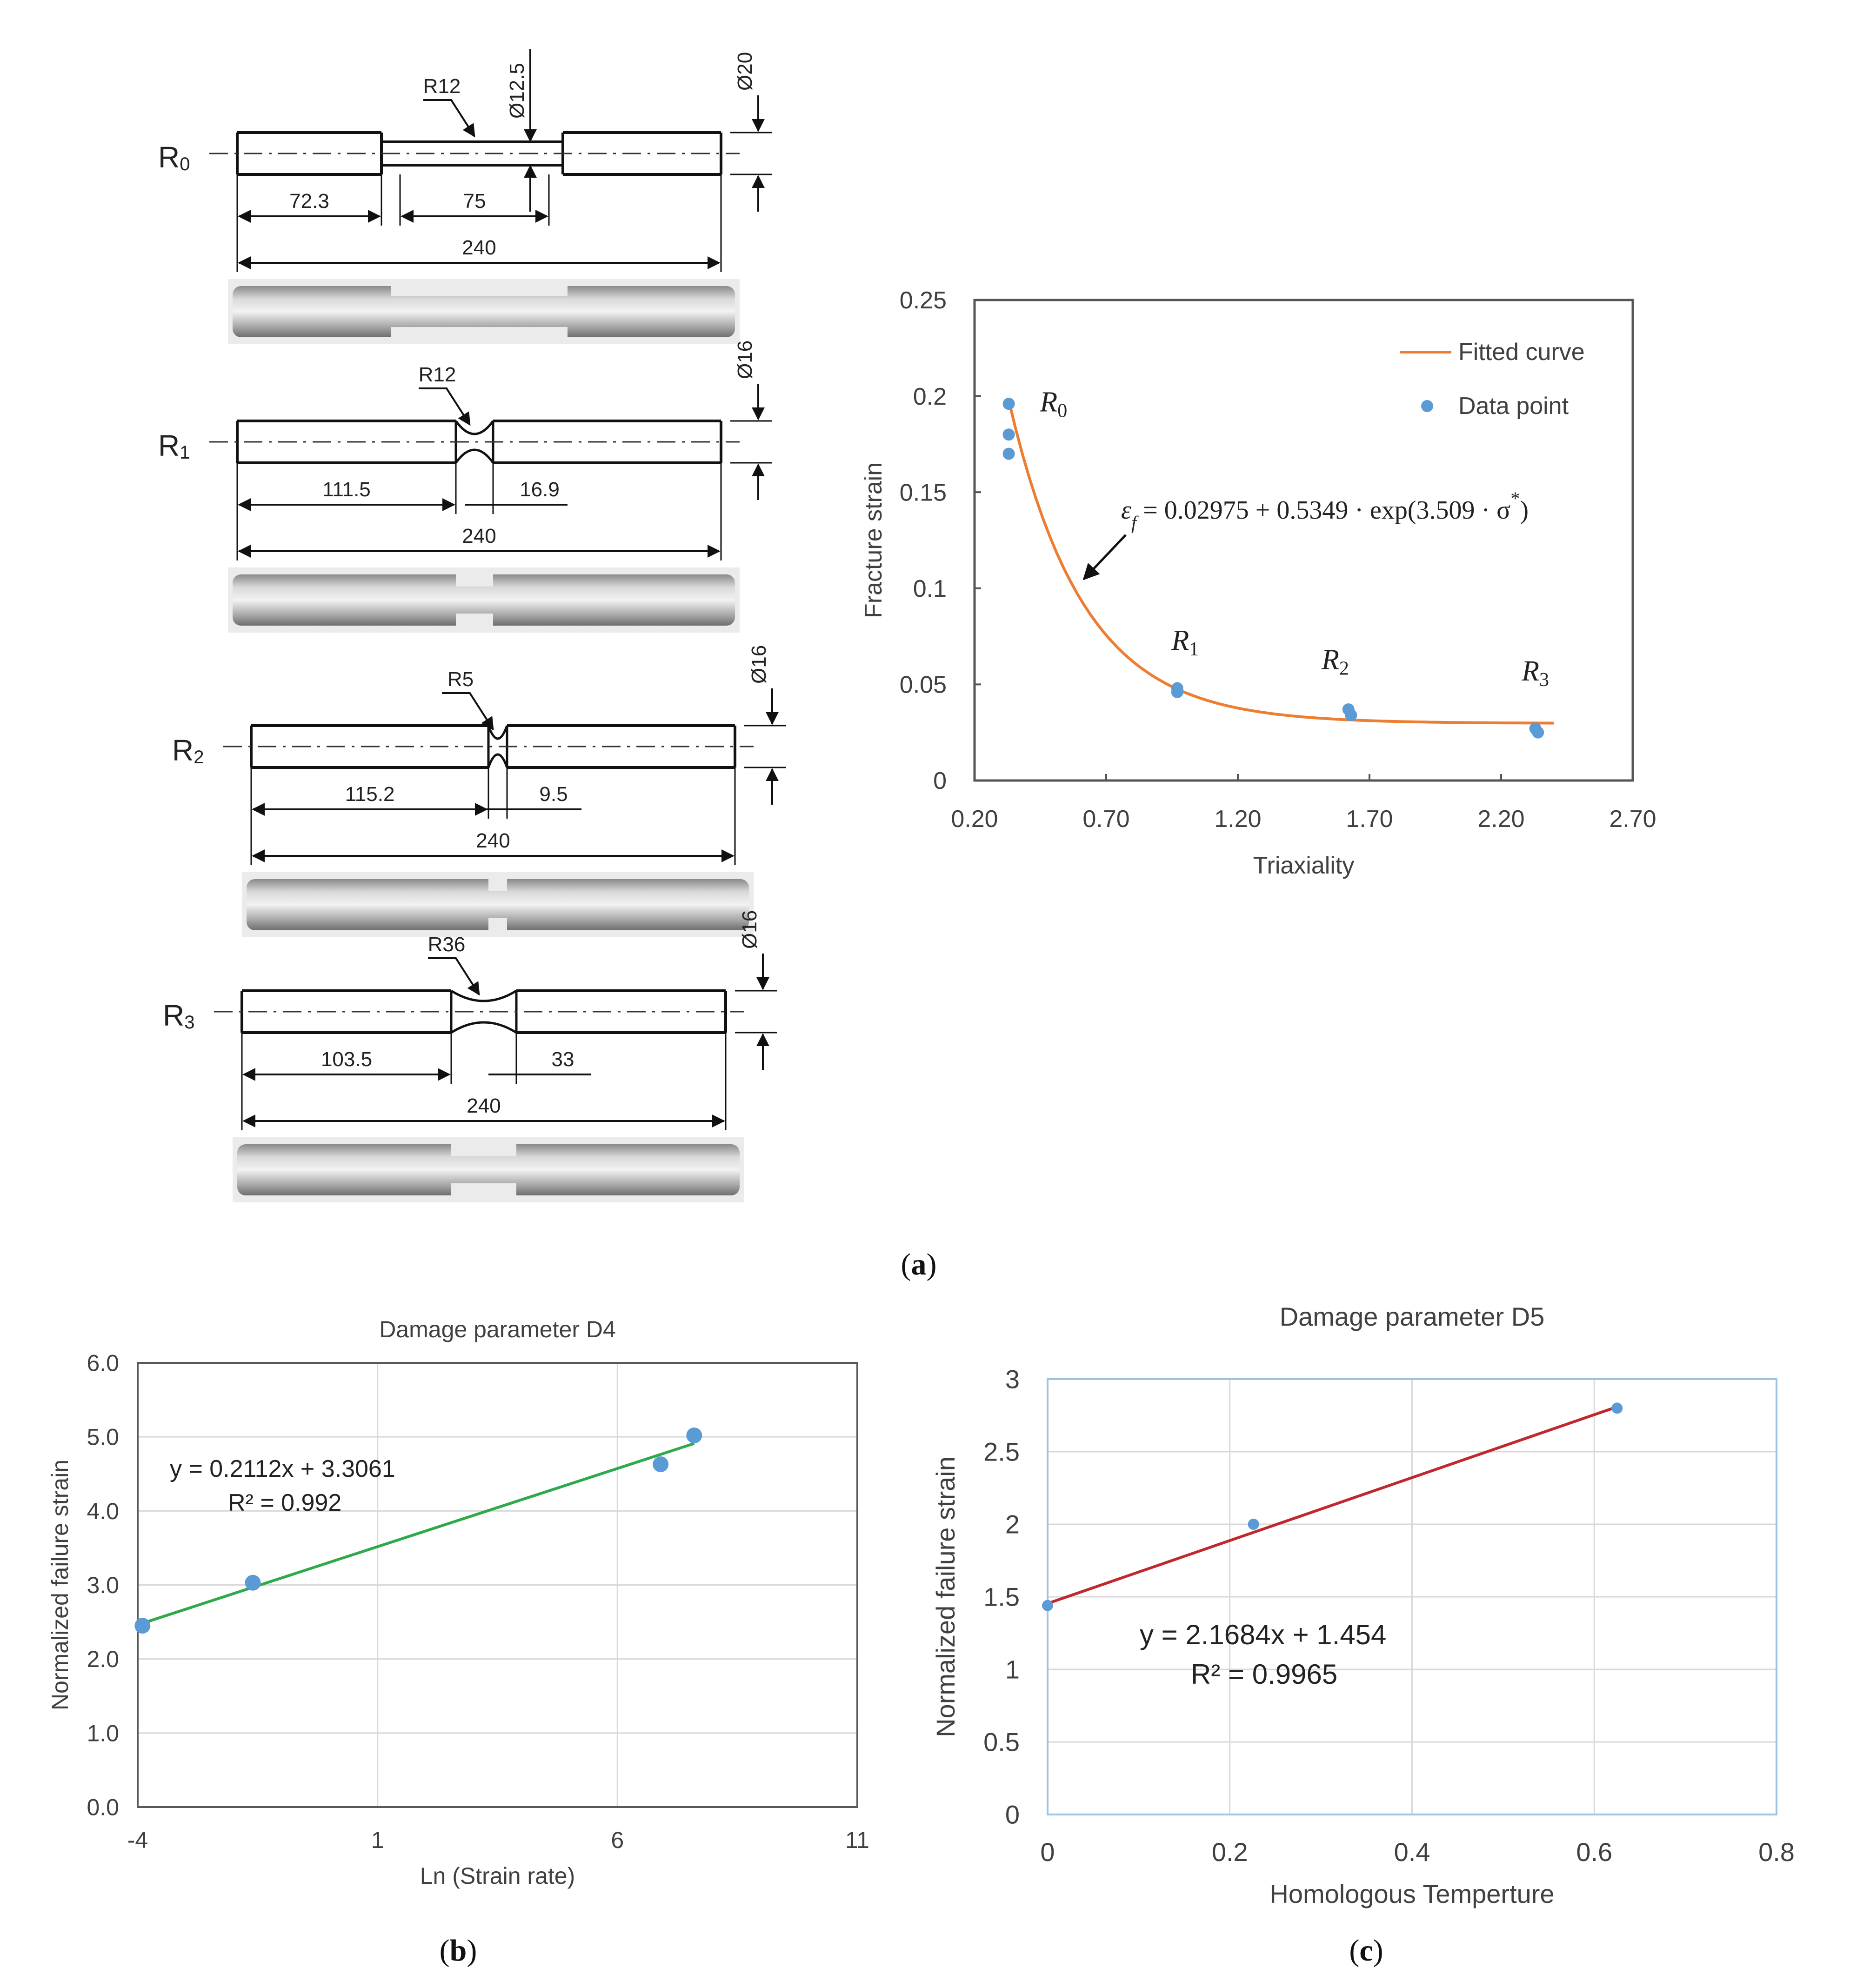 Image resolution: width=1850 pixels, height=1988 pixels. I want to click on notch-radius-label: R5, so click(460, 680).